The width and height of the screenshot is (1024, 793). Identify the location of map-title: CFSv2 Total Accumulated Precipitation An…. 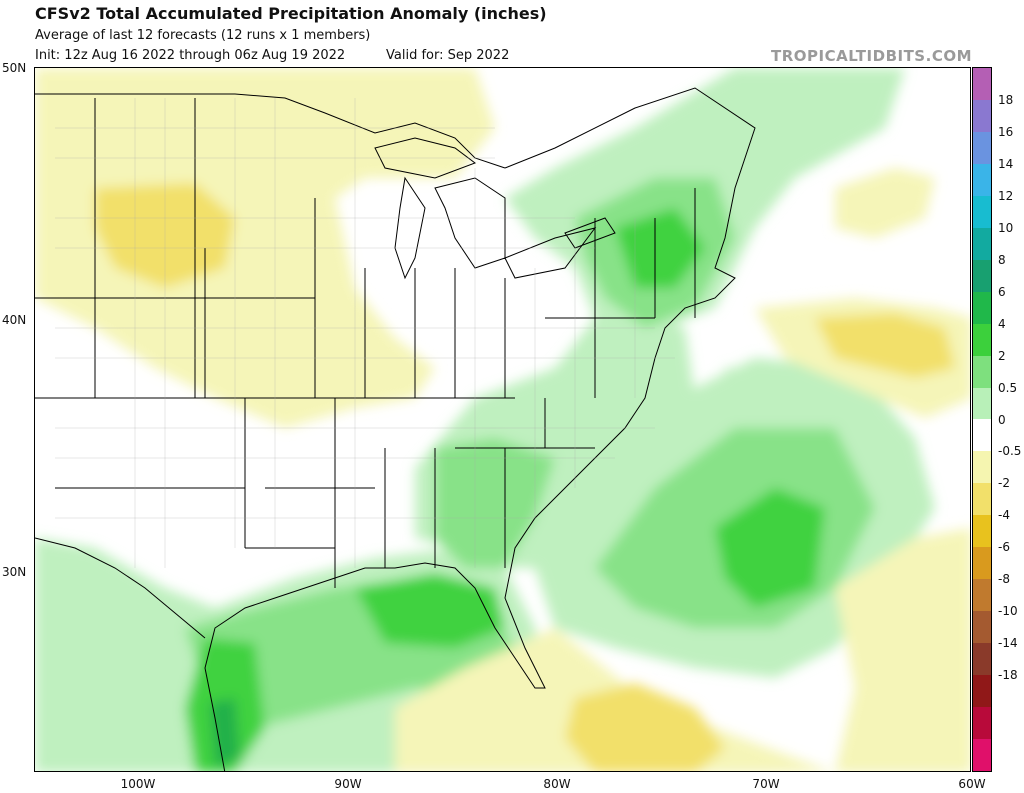
(291, 13).